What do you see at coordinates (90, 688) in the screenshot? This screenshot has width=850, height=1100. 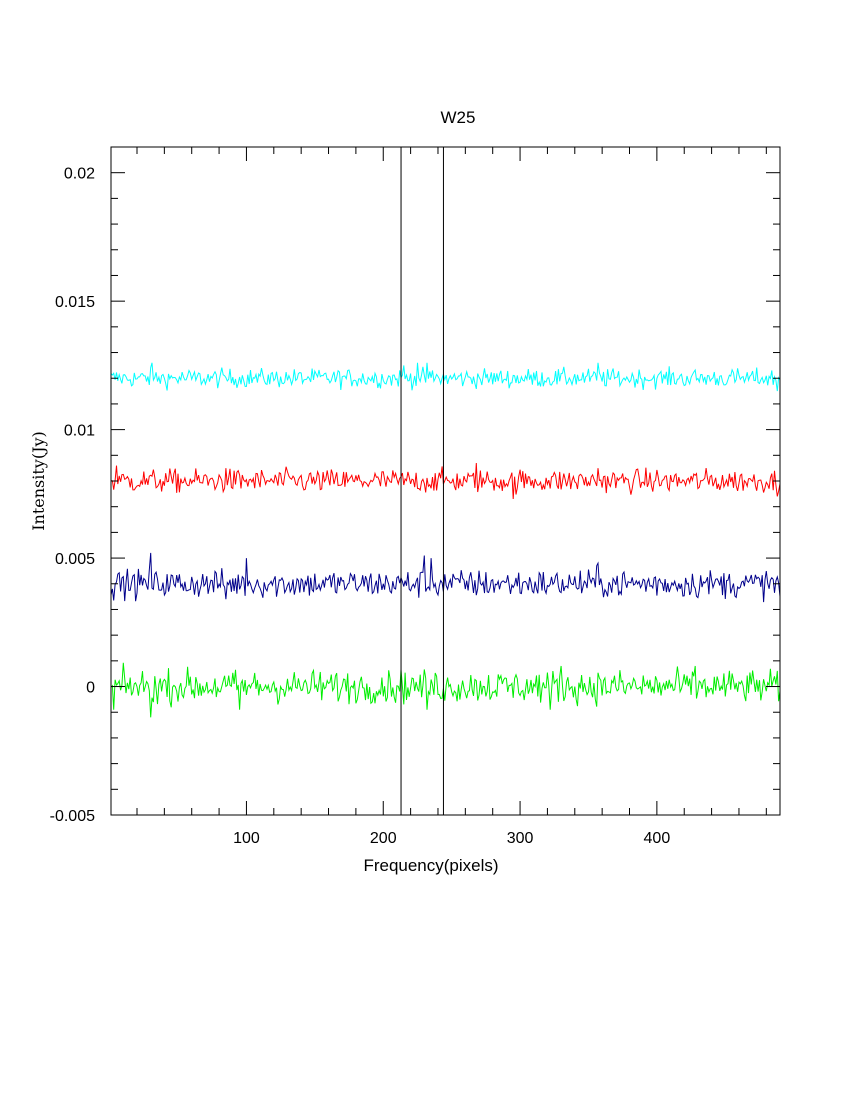 I see `y-tick-label: 0` at bounding box center [90, 688].